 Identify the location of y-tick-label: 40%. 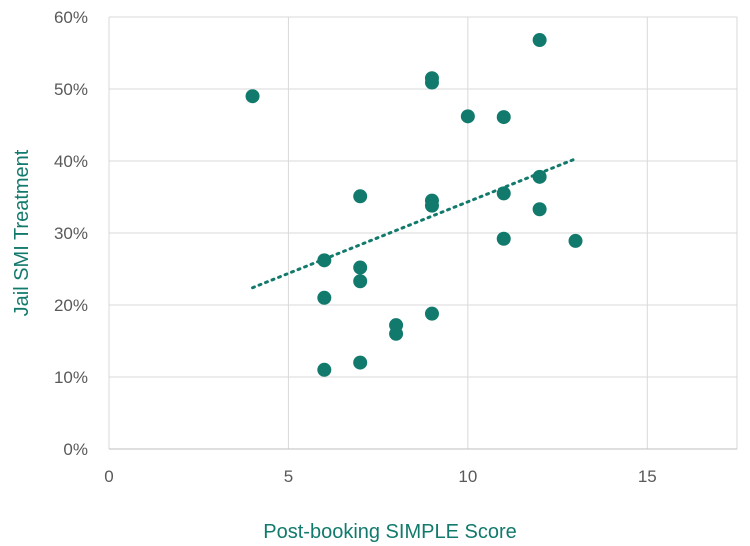
(71, 161).